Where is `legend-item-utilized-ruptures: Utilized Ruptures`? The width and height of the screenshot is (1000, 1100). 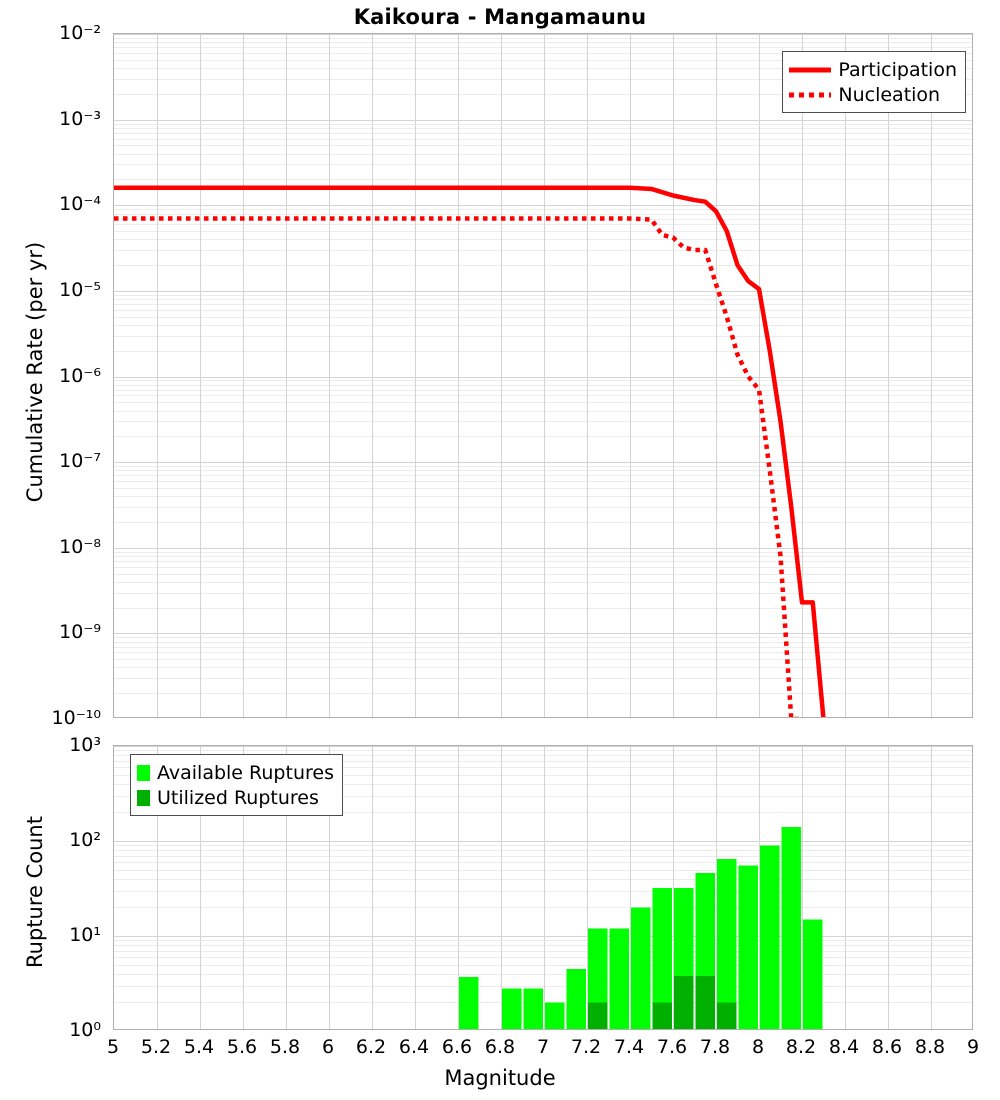
legend-item-utilized-ruptures: Utilized Ruptures is located at coordinates (235, 797).